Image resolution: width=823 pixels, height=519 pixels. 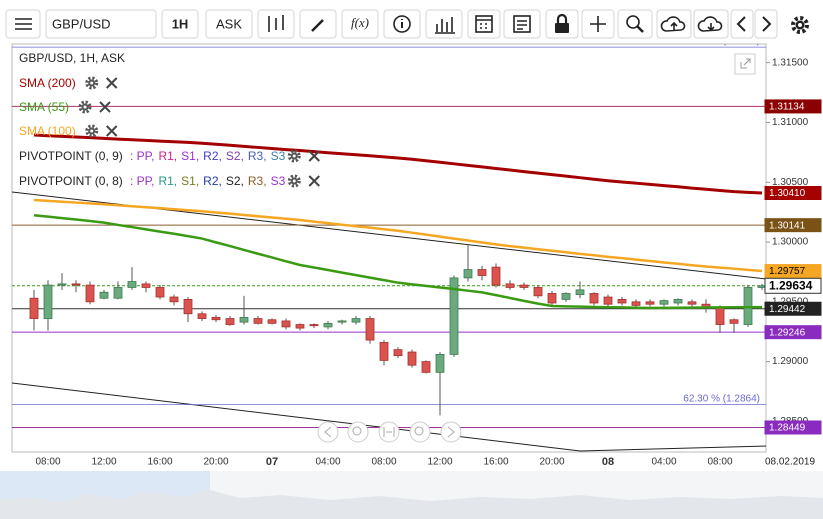 I want to click on indicator-name: PIVOTPOINT (0, 8), so click(x=71, y=181).